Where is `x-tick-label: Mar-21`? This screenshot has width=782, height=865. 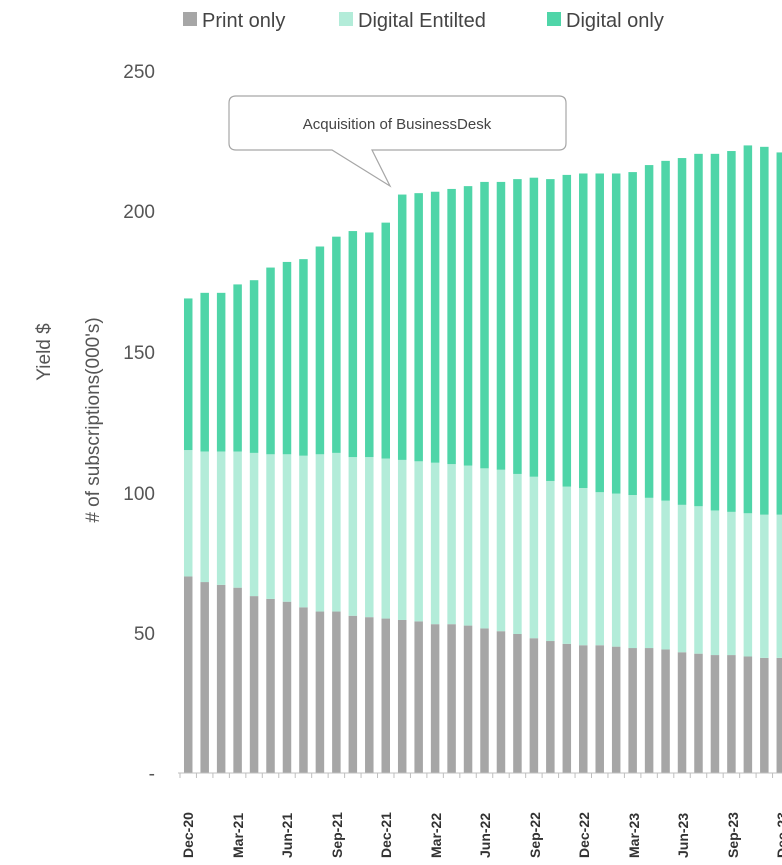 x-tick-label: Mar-21 is located at coordinates (238, 835).